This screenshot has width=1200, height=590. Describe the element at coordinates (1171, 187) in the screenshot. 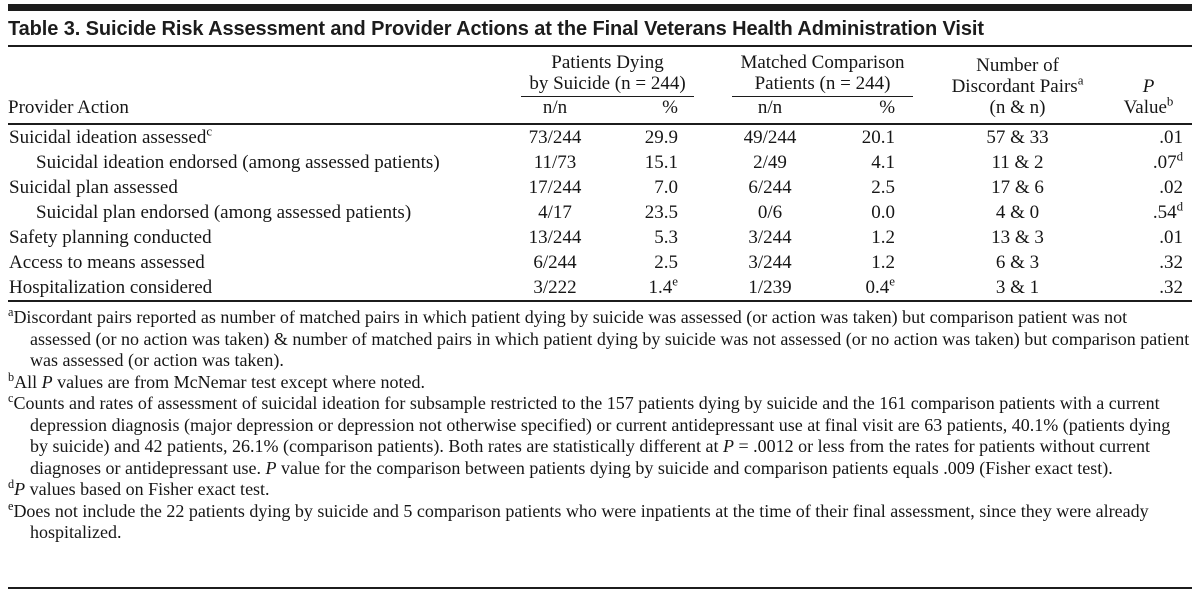

I see `cell-p-value: .02` at that location.